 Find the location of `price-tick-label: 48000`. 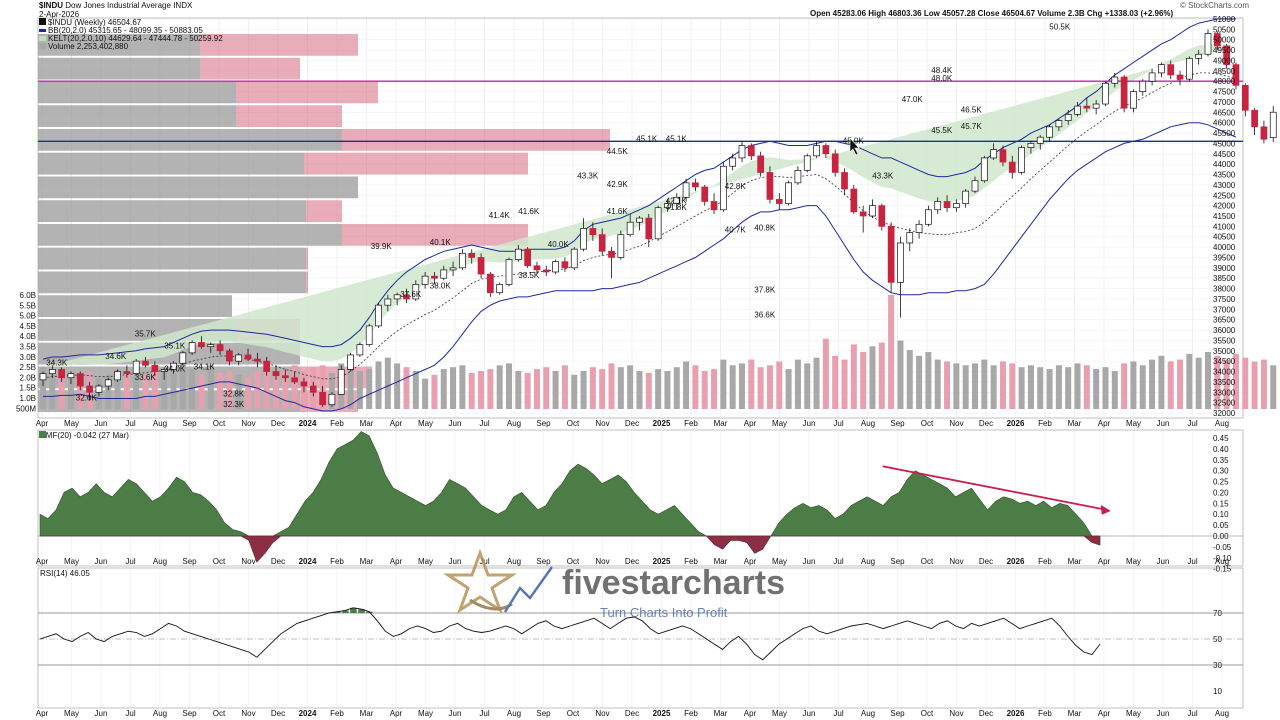

price-tick-label: 48000 is located at coordinates (1224, 81).